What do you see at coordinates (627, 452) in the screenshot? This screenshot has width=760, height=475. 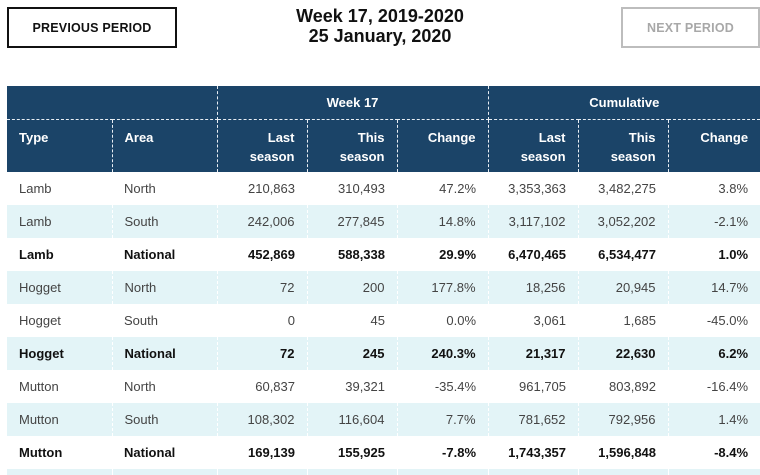 I see `cell-cum-this-season: 1,596,848` at bounding box center [627, 452].